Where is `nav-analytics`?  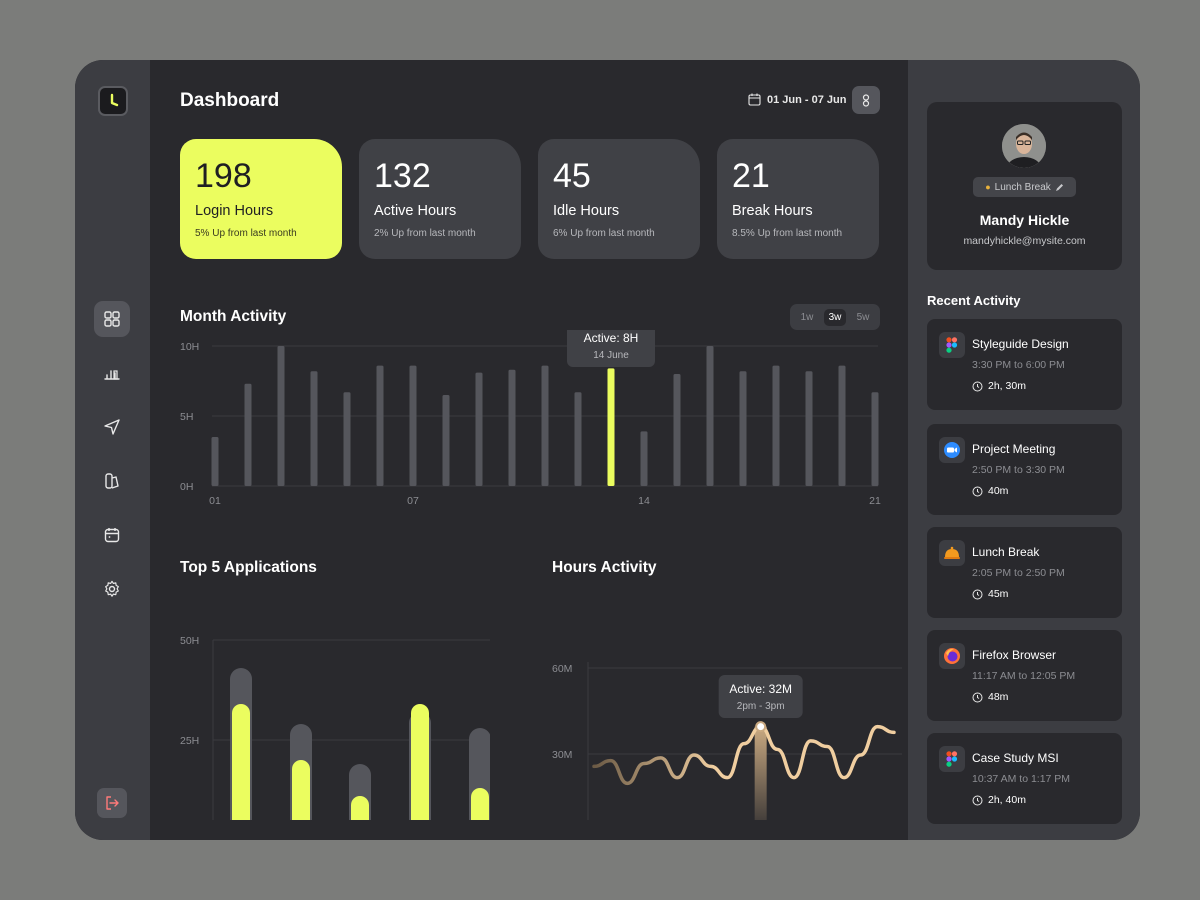 nav-analytics is located at coordinates (112, 373).